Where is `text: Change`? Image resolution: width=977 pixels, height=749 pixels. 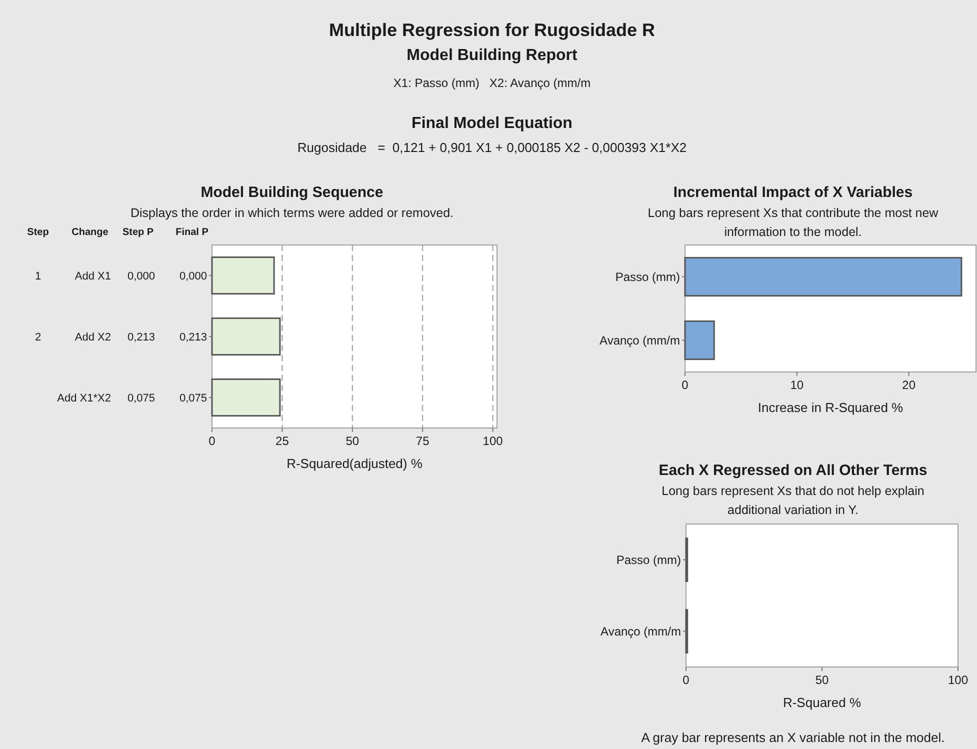
text: Change is located at coordinates (90, 232).